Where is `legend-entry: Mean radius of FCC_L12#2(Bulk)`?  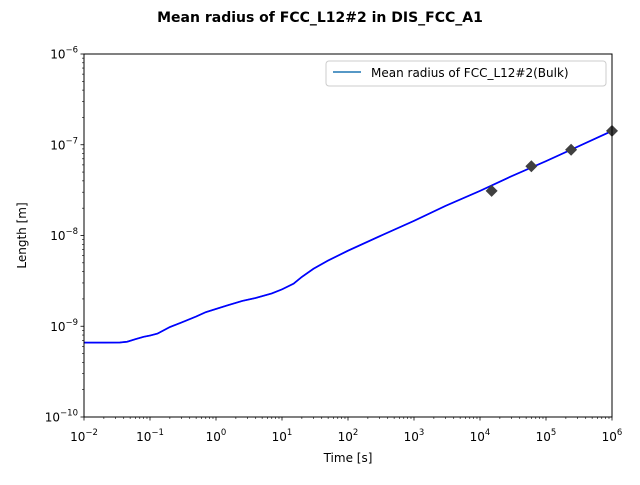
legend-entry: Mean radius of FCC_L12#2(Bulk) is located at coordinates (470, 73).